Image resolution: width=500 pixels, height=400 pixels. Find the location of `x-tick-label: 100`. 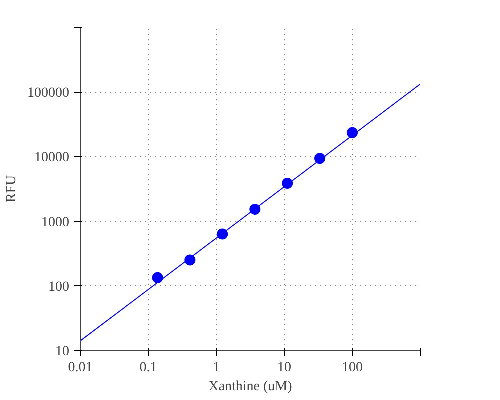

x-tick-label: 100 is located at coordinates (352, 368).